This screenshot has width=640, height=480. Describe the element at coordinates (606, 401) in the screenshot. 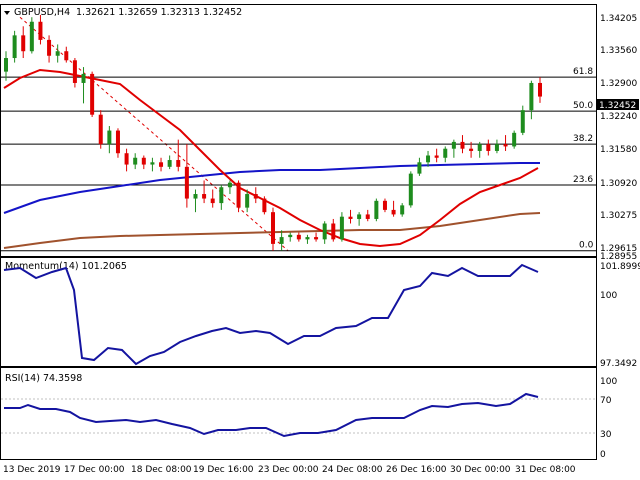

I see `rsi-axis-label: 70` at that location.